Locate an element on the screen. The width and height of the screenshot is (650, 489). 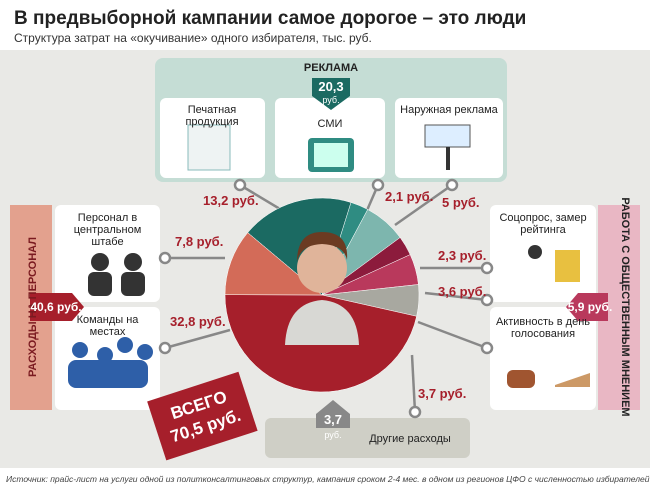
value-label: 3,7 руб. is located at coordinates (442, 393).